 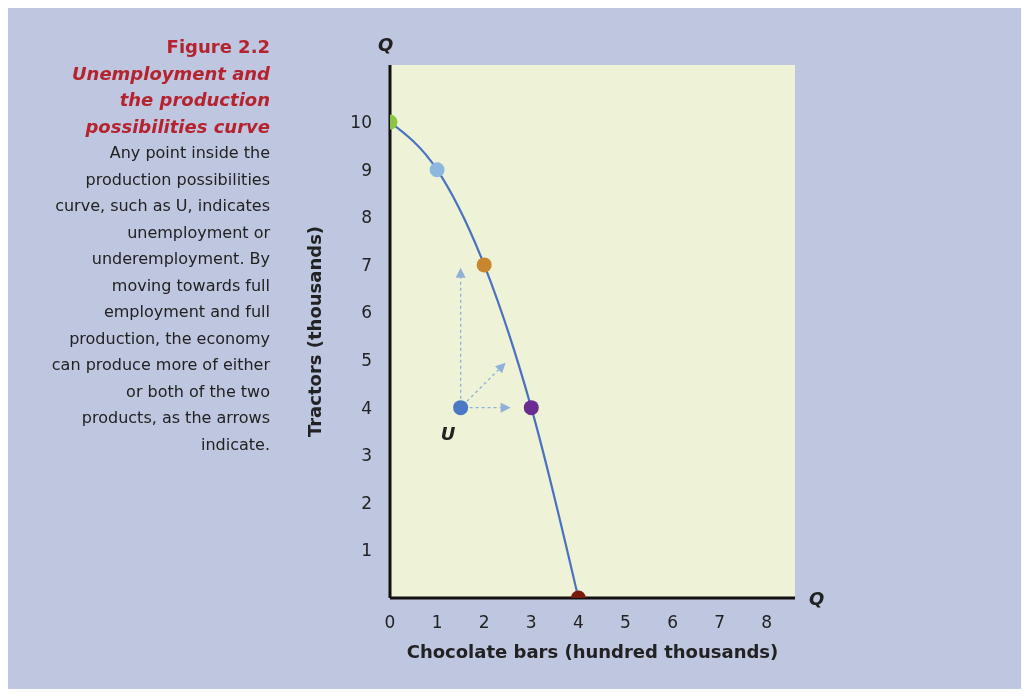 I want to click on text: Unemployment and the production possibilities curve, so click(x=170, y=100).